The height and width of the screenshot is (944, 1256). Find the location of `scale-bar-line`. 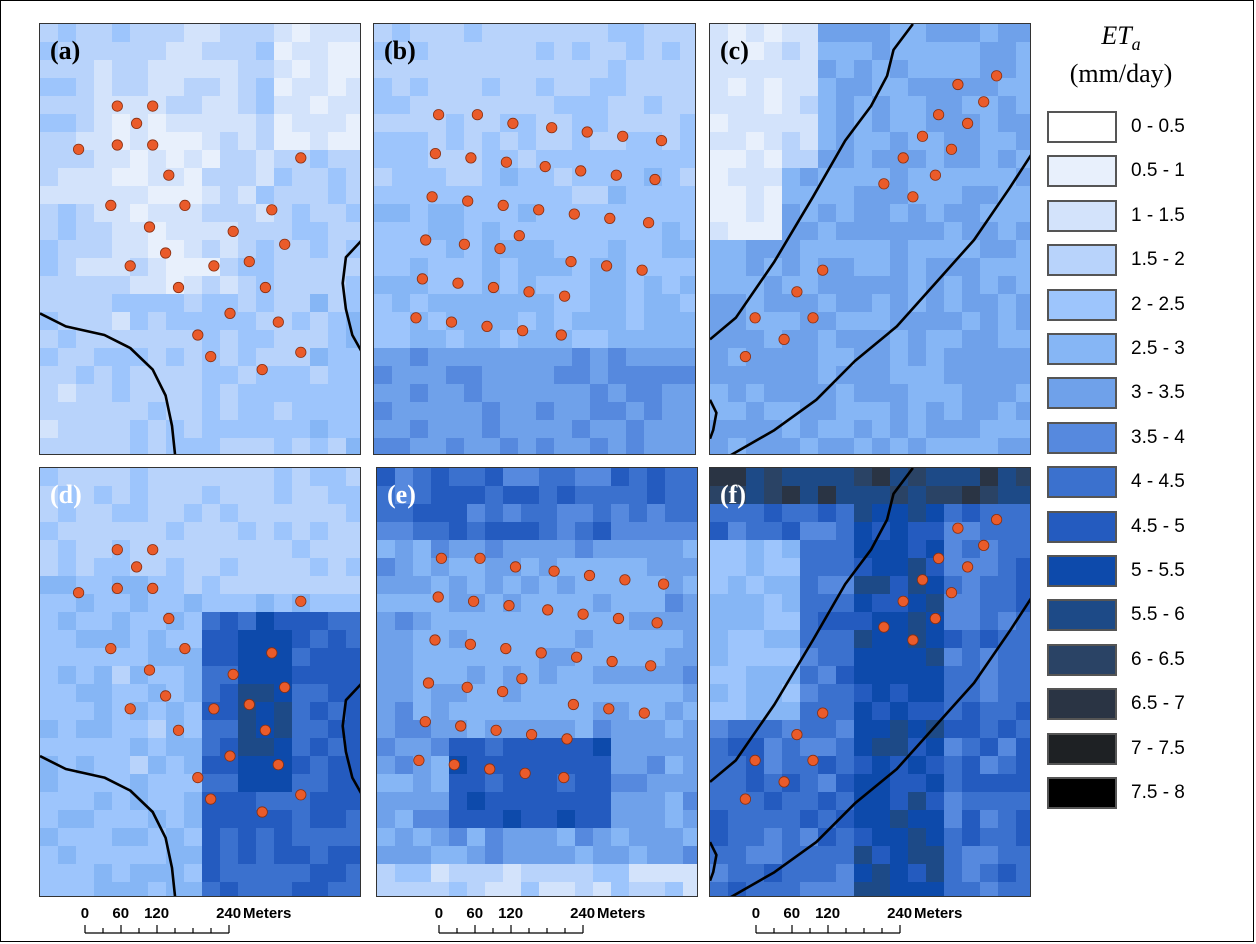

scale-bar-line is located at coordinates (828, 929).